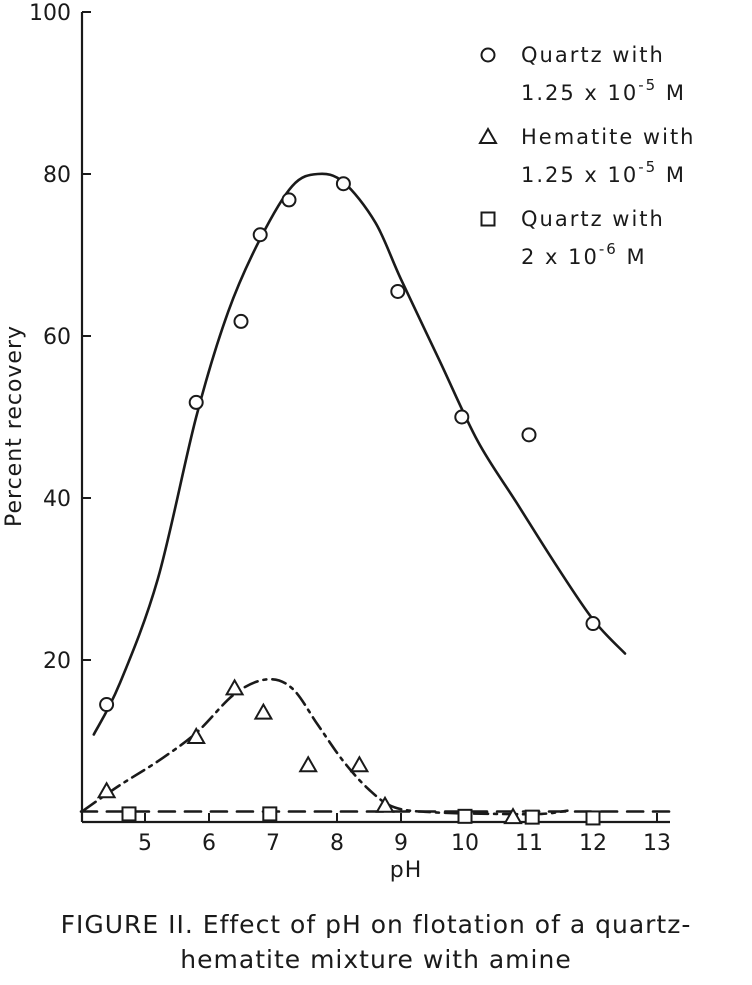  I want to click on legend-label-line1: Hematite with, so click(608, 137).